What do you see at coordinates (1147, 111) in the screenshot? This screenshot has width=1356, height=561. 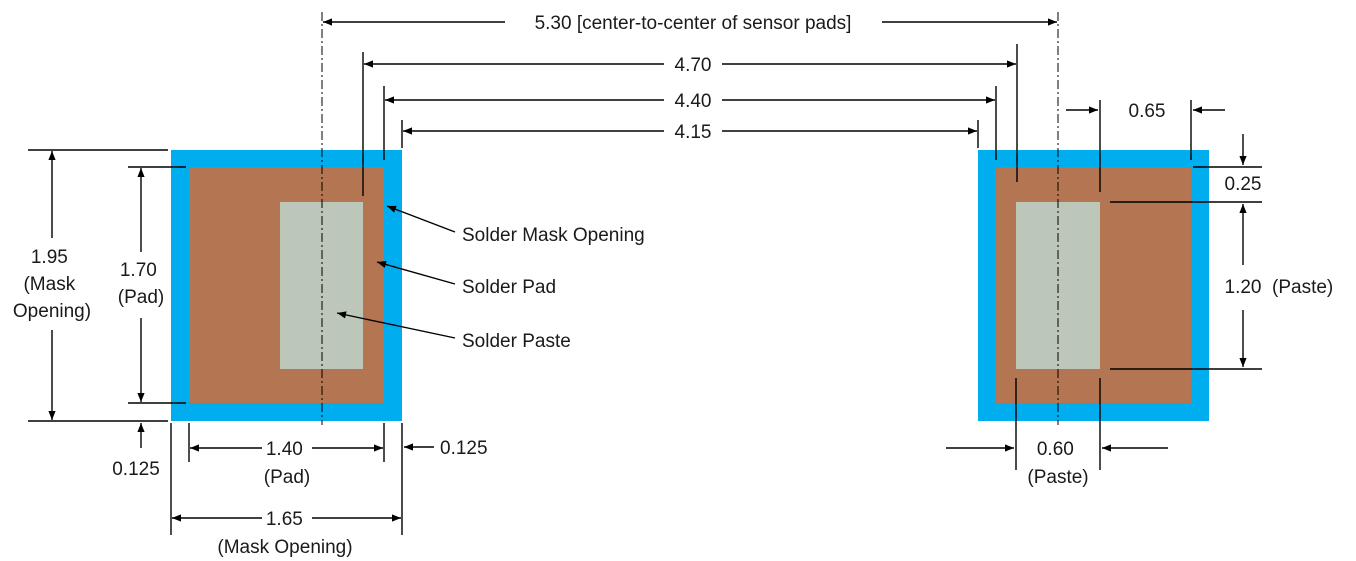 I see `dim-065-label: 0.65` at bounding box center [1147, 111].